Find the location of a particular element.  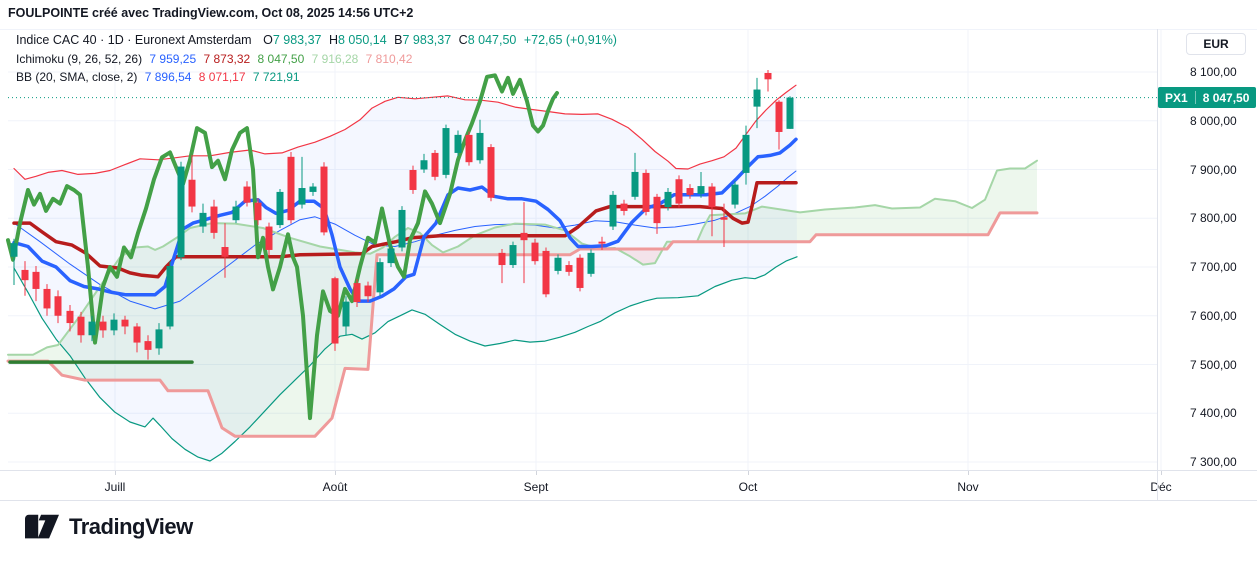

currency-button: EUR is located at coordinates (1216, 44).